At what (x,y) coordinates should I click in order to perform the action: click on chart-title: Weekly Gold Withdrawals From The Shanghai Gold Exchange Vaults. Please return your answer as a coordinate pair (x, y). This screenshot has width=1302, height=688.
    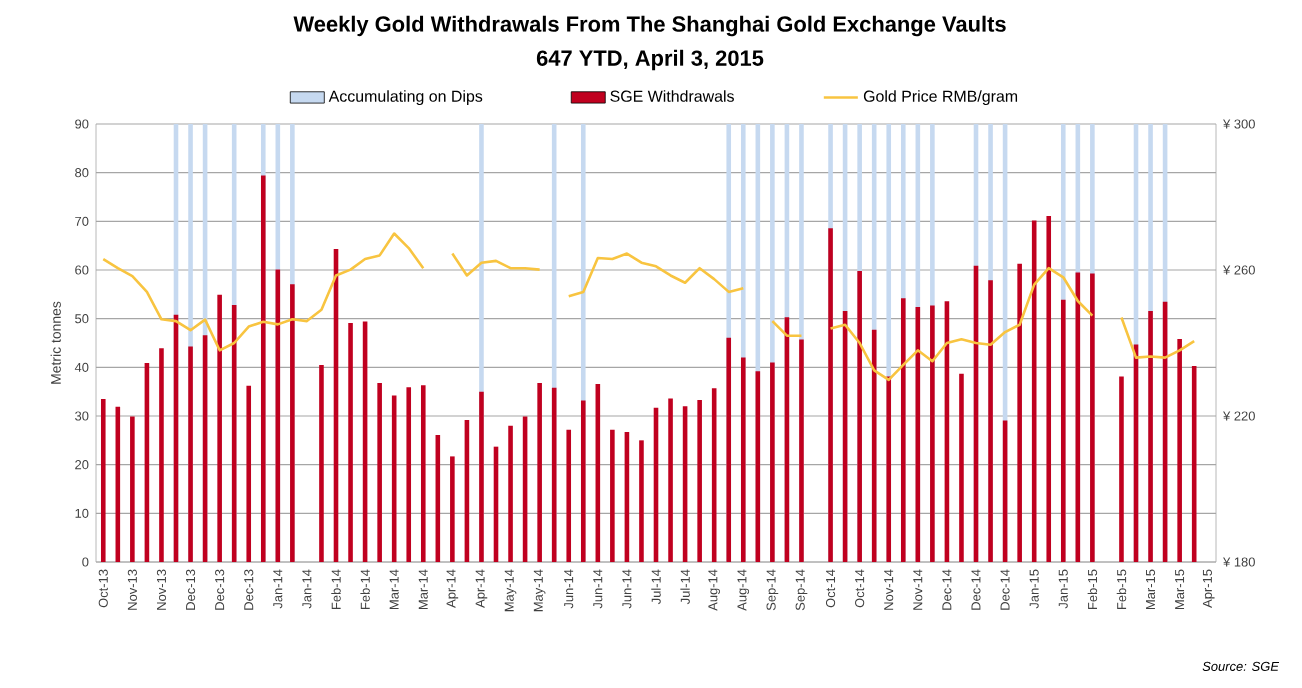
    Looking at the image, I should click on (649, 26).